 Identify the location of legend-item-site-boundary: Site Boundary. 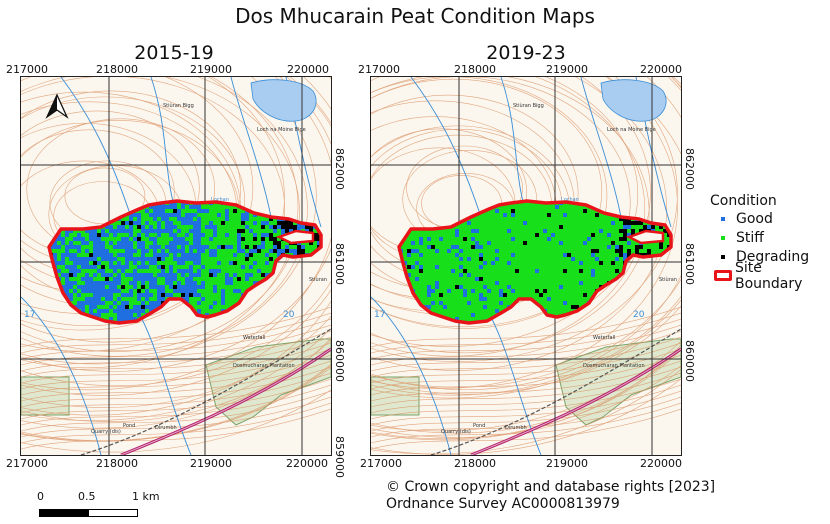
(770, 276).